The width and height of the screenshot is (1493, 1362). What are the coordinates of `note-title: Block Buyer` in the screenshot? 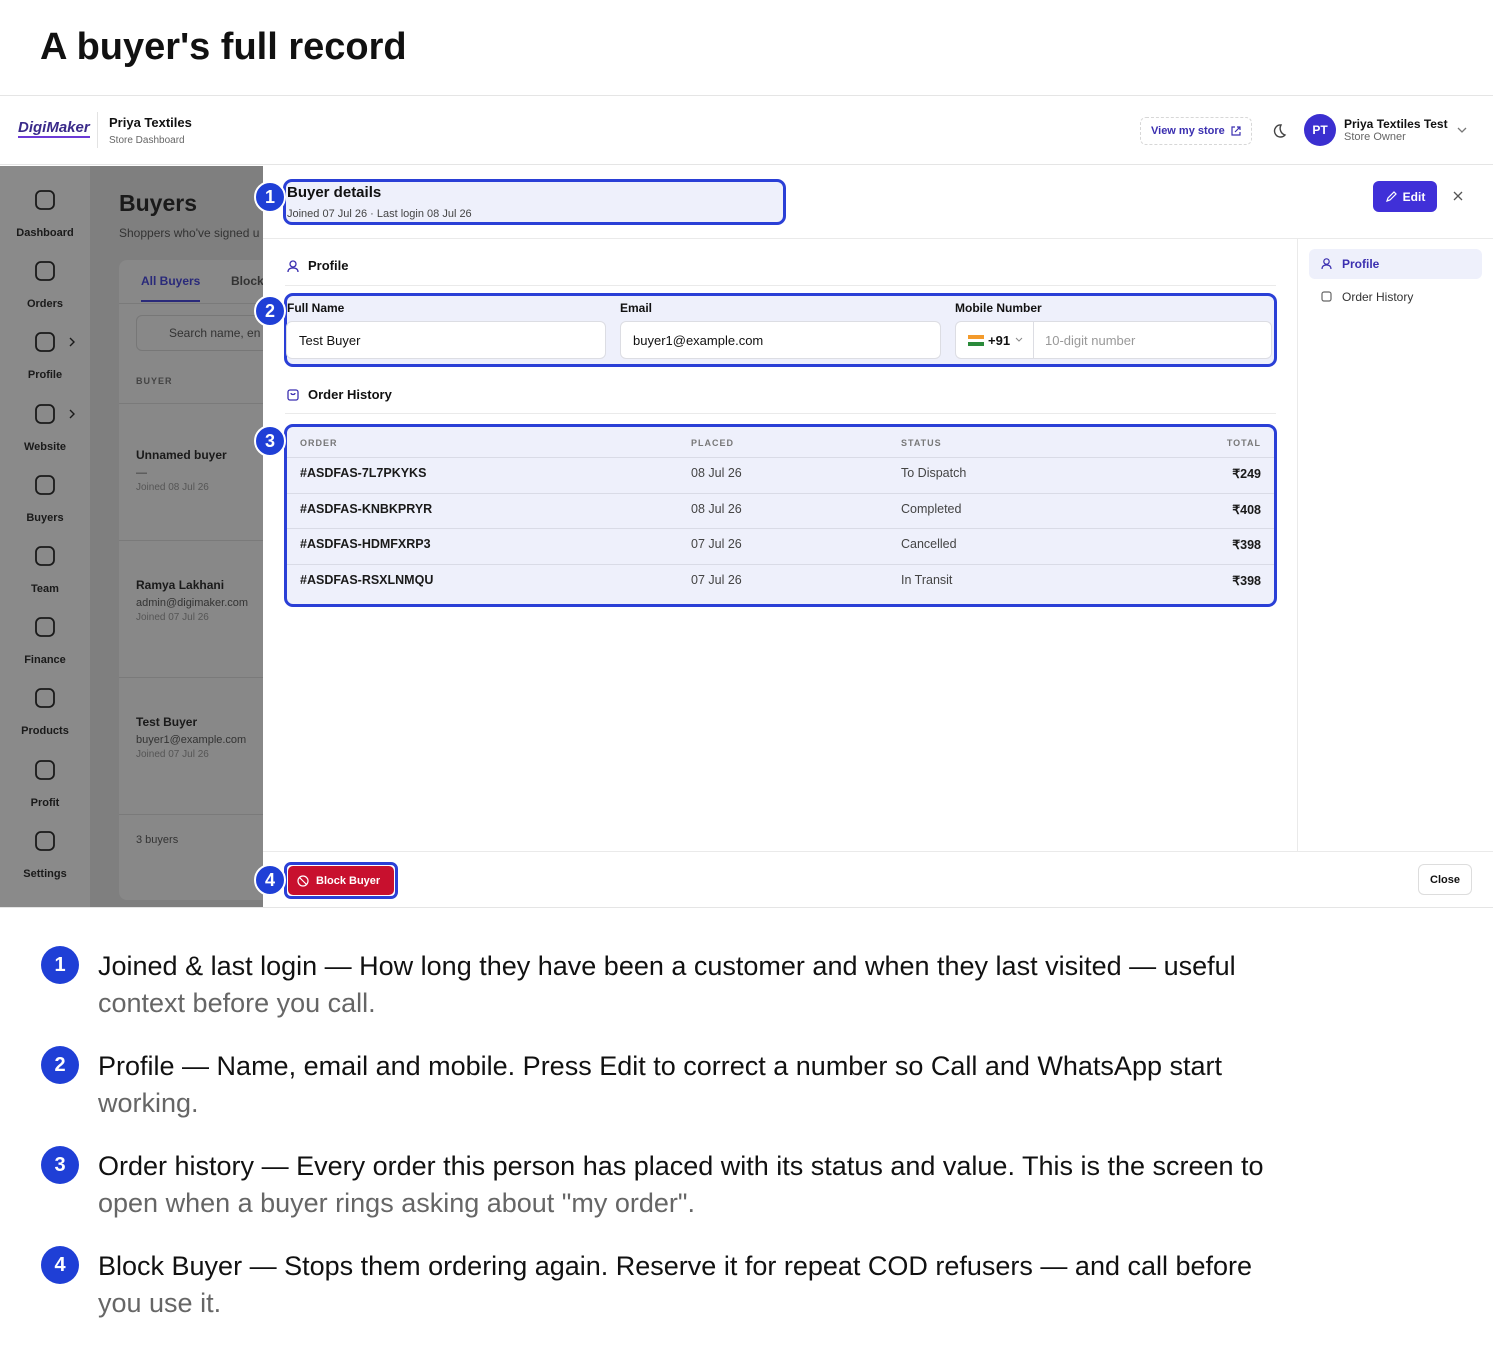 It's located at (170, 1266).